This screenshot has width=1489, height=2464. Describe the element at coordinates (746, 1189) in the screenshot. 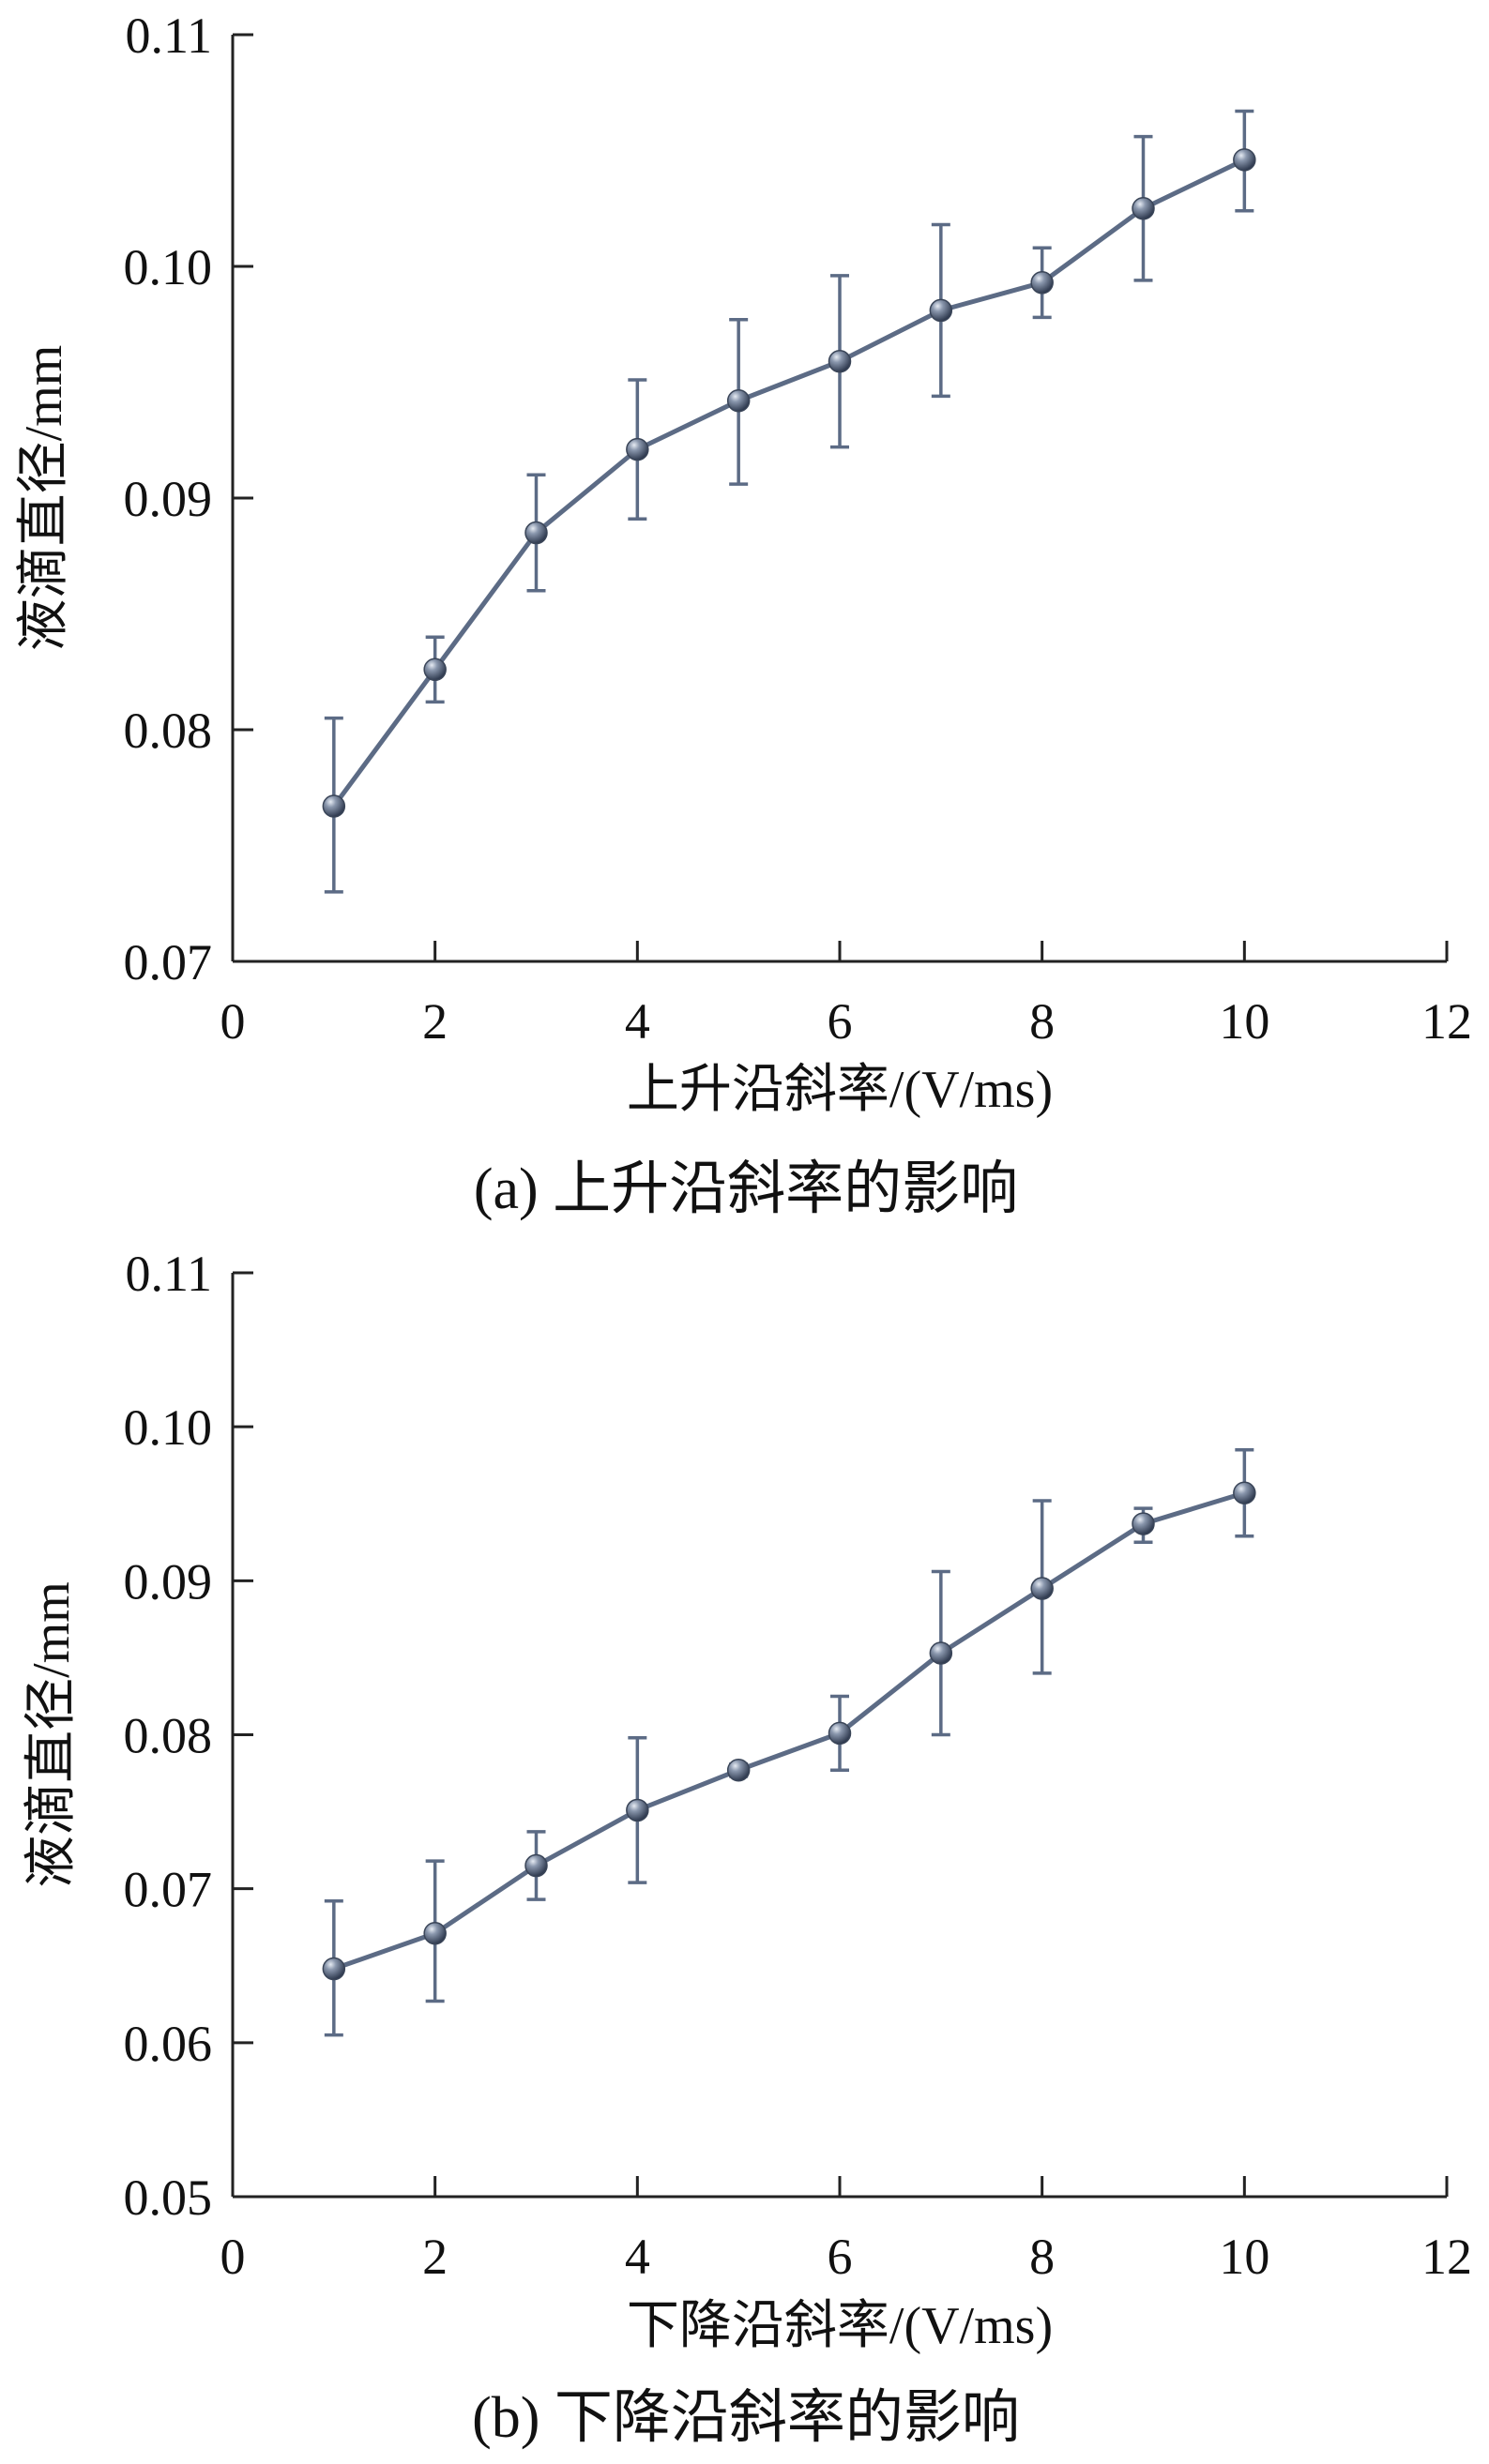

I see `panel-caption: (a) 上升沿斜率的影响` at that location.